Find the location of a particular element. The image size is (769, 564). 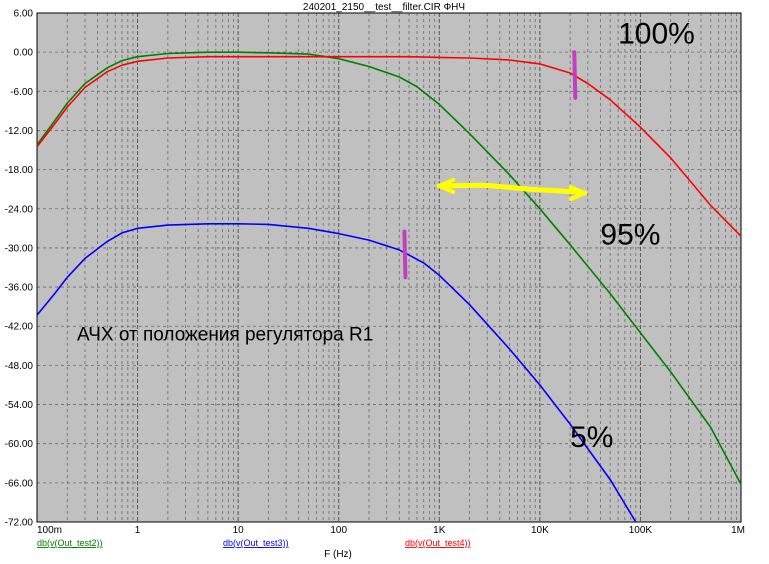

x-tick-label: 10K is located at coordinates (540, 530).